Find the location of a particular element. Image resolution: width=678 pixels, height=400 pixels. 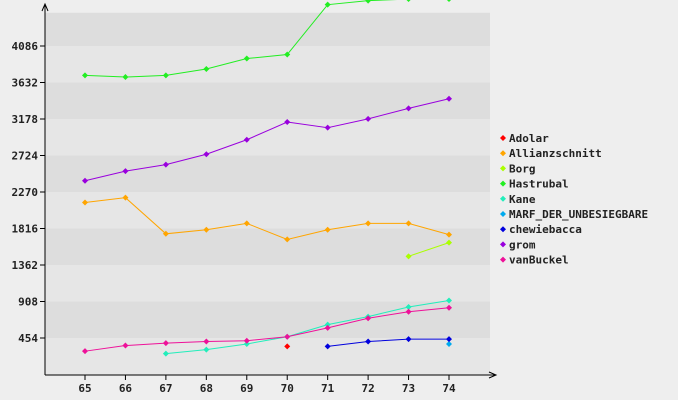

legend-label-hastrubal: Hastrubal is located at coordinates (539, 184).